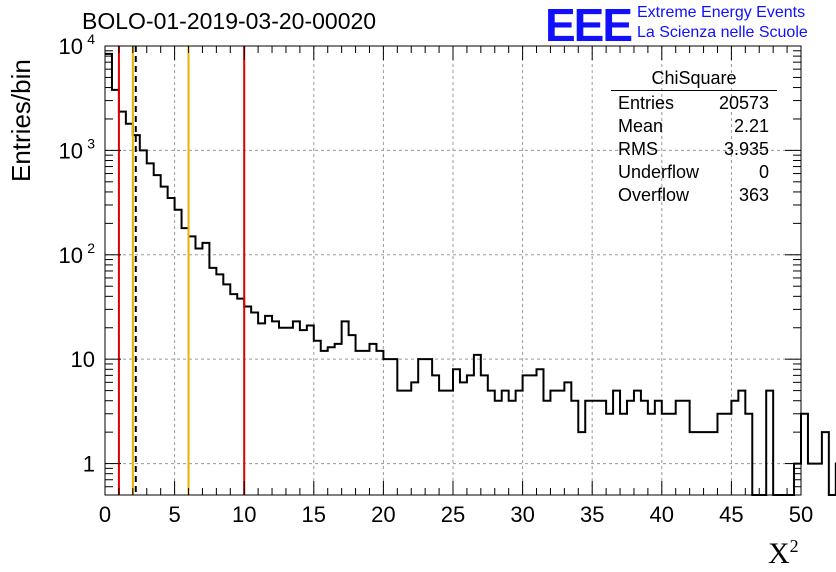 The height and width of the screenshot is (572, 836). Describe the element at coordinates (731, 514) in the screenshot. I see `x-tick-label: 45` at that location.